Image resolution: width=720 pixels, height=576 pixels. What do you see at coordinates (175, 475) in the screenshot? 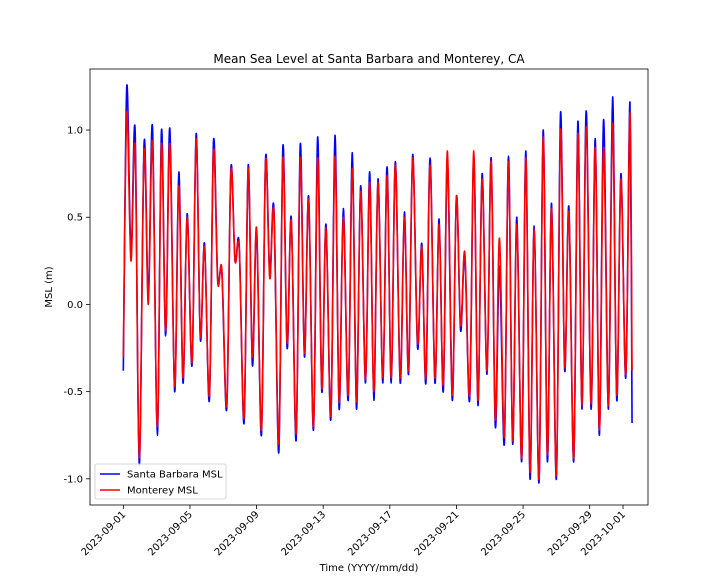
I see `legend-label: Santa Barbara MSL` at bounding box center [175, 475].